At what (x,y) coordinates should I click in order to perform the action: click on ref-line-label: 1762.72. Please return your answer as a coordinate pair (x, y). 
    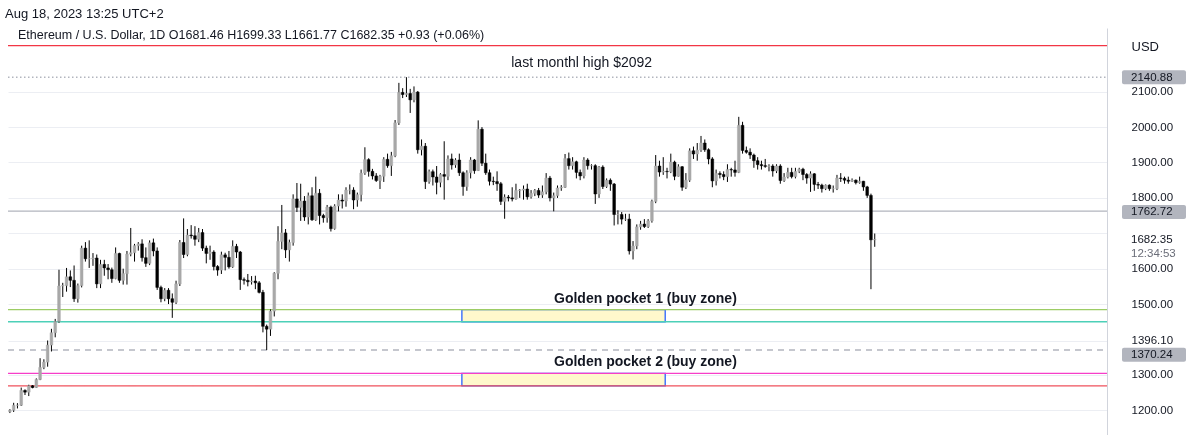
    Looking at the image, I should click on (1152, 211).